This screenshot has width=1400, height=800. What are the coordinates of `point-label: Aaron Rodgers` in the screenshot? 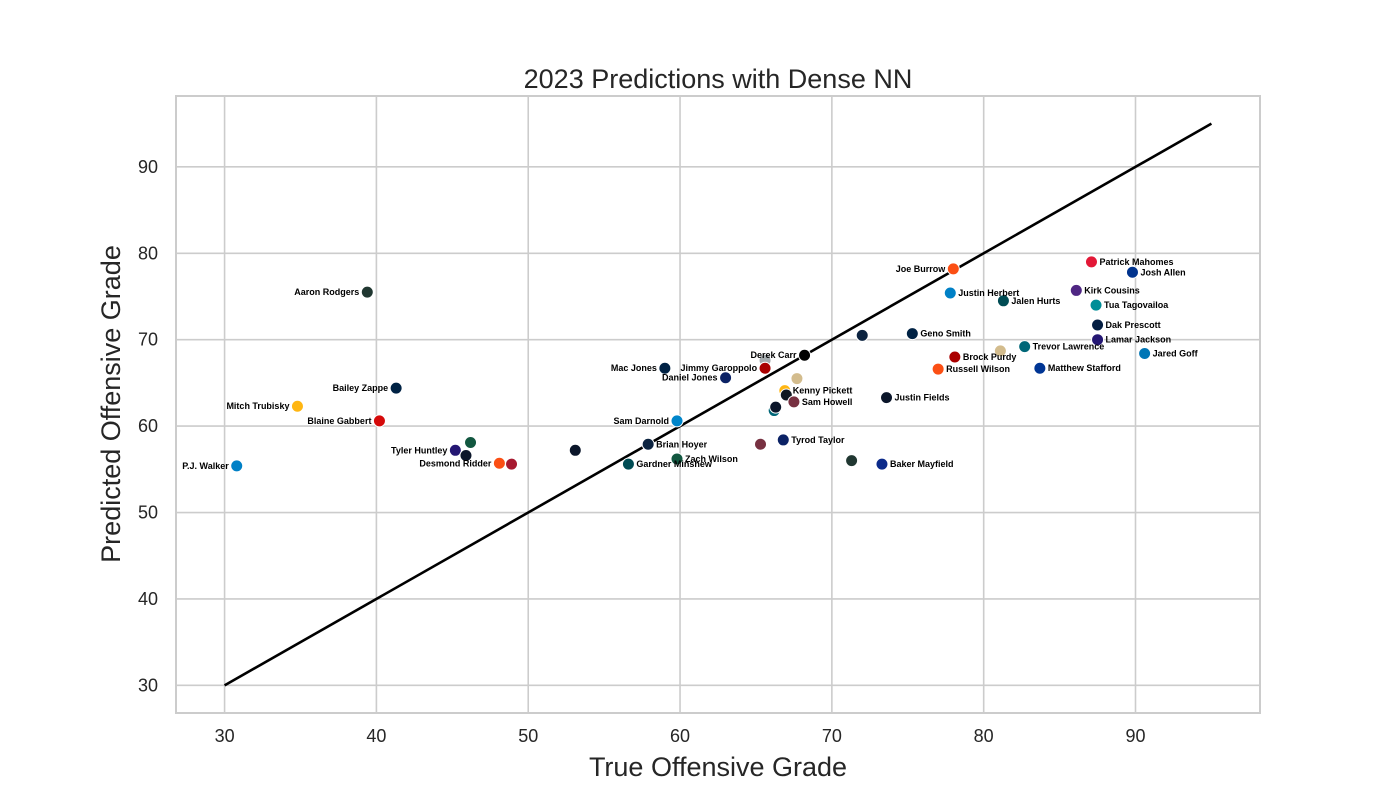 It's located at (326, 292).